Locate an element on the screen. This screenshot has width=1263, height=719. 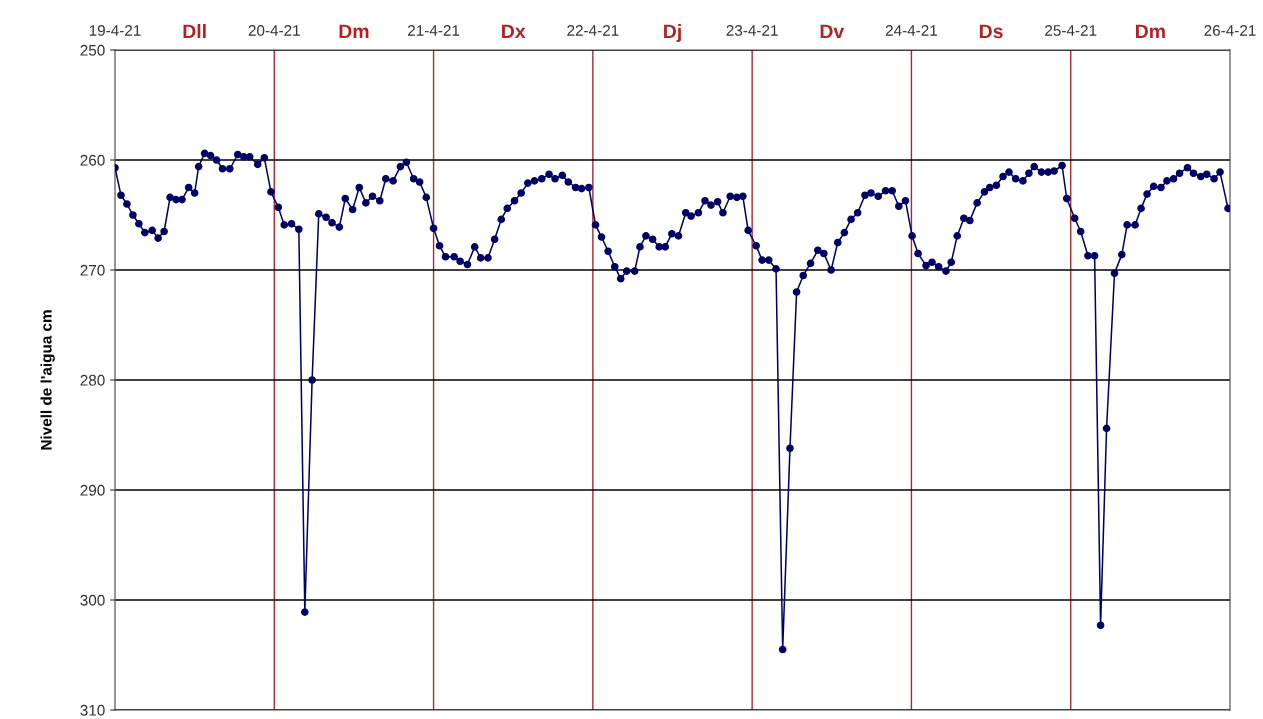
text: Ds is located at coordinates (991, 31).